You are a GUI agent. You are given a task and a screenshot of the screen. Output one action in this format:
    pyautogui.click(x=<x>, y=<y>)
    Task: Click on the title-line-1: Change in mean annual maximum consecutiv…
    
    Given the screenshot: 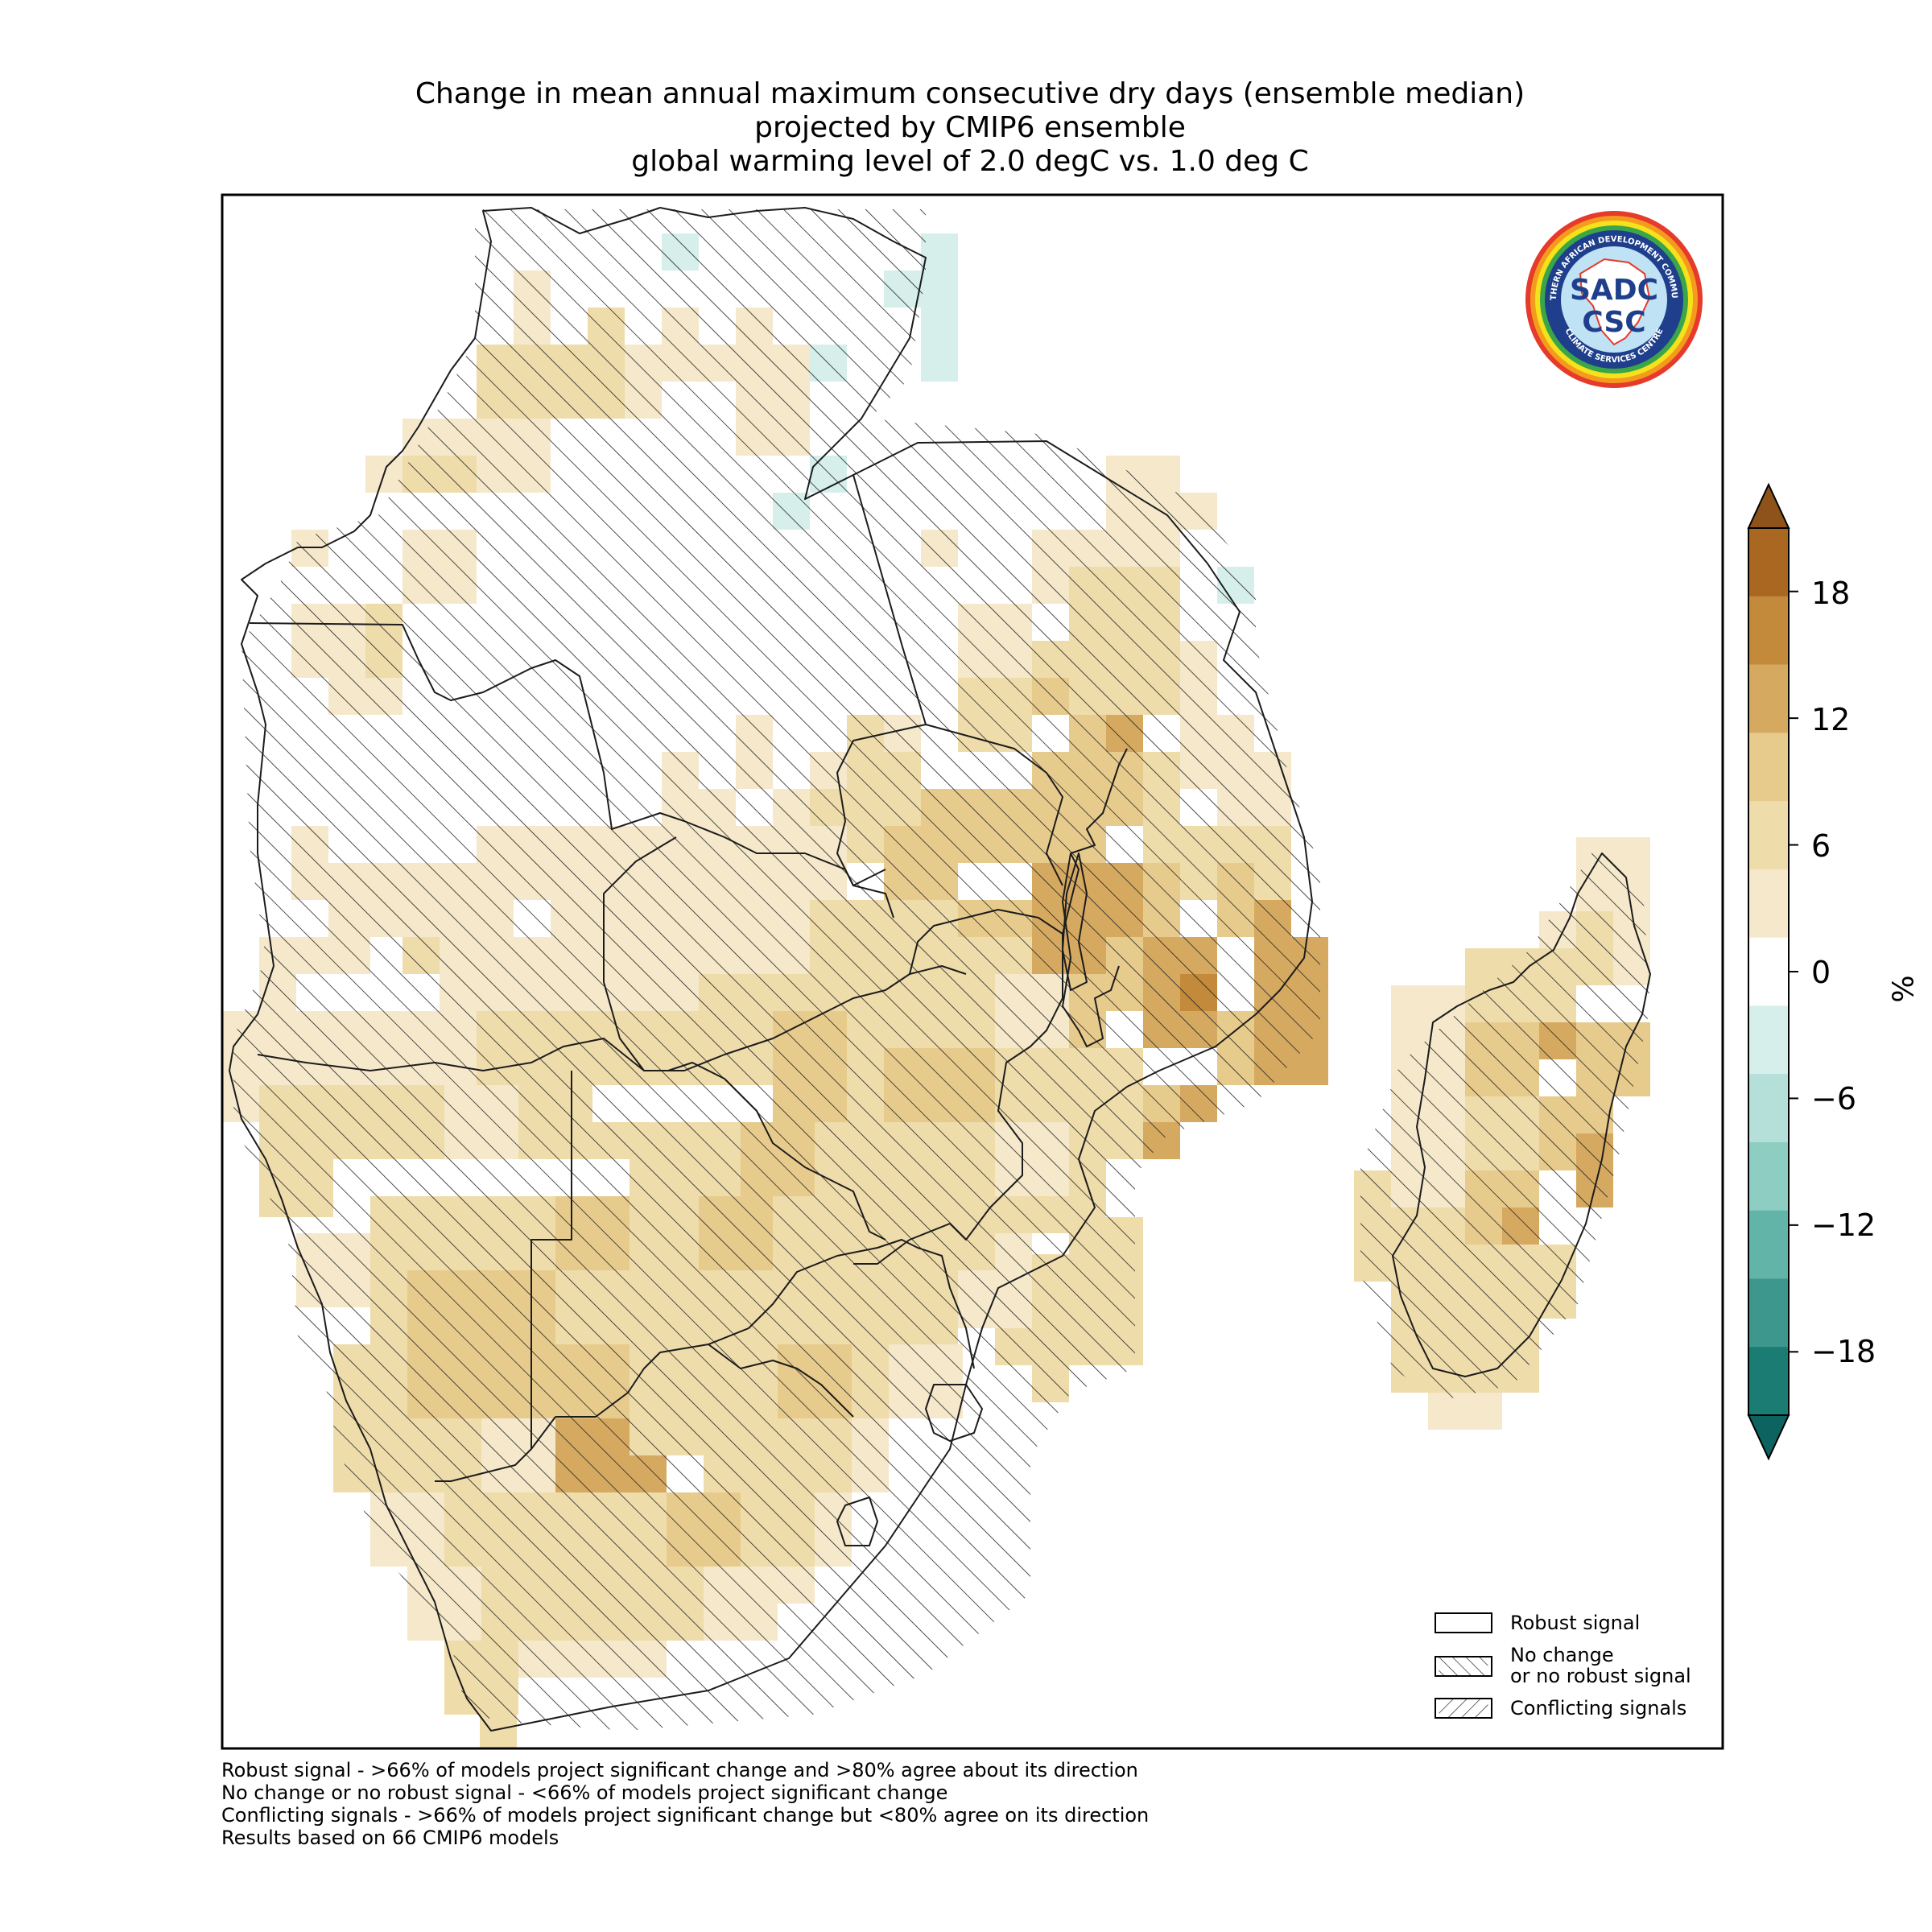 What is the action you would take?
    pyautogui.click(x=970, y=93)
    